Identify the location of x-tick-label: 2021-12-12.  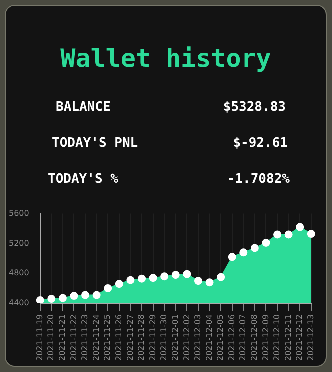
(299, 338).